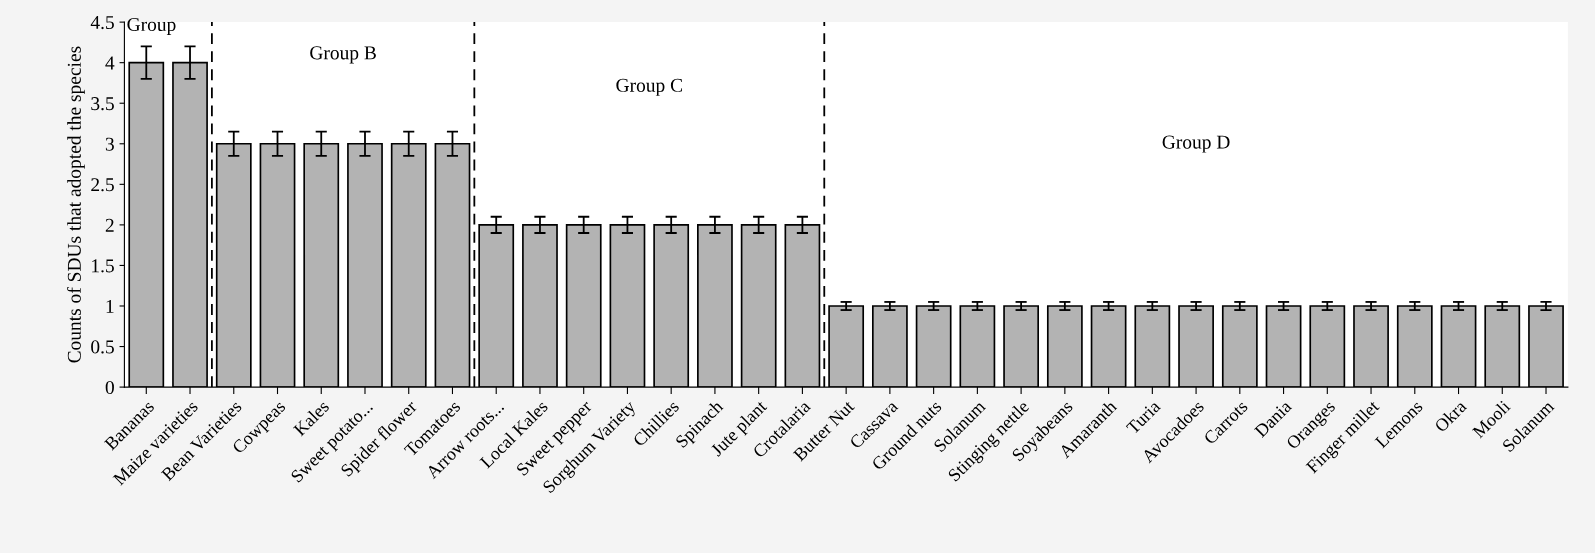 The image size is (1595, 553). Describe the element at coordinates (110, 306) in the screenshot. I see `y-tick-label: 1` at that location.